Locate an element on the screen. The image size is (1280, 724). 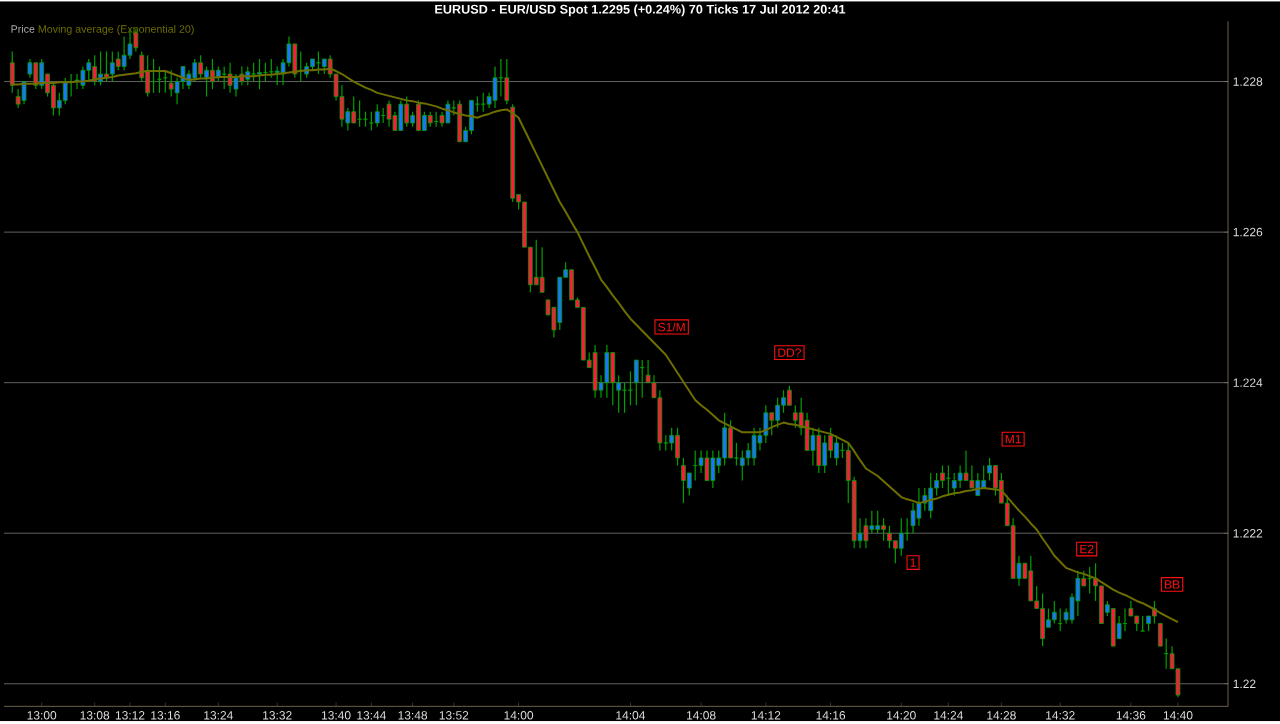
x-tick-label: 13:08 is located at coordinates (95, 715).